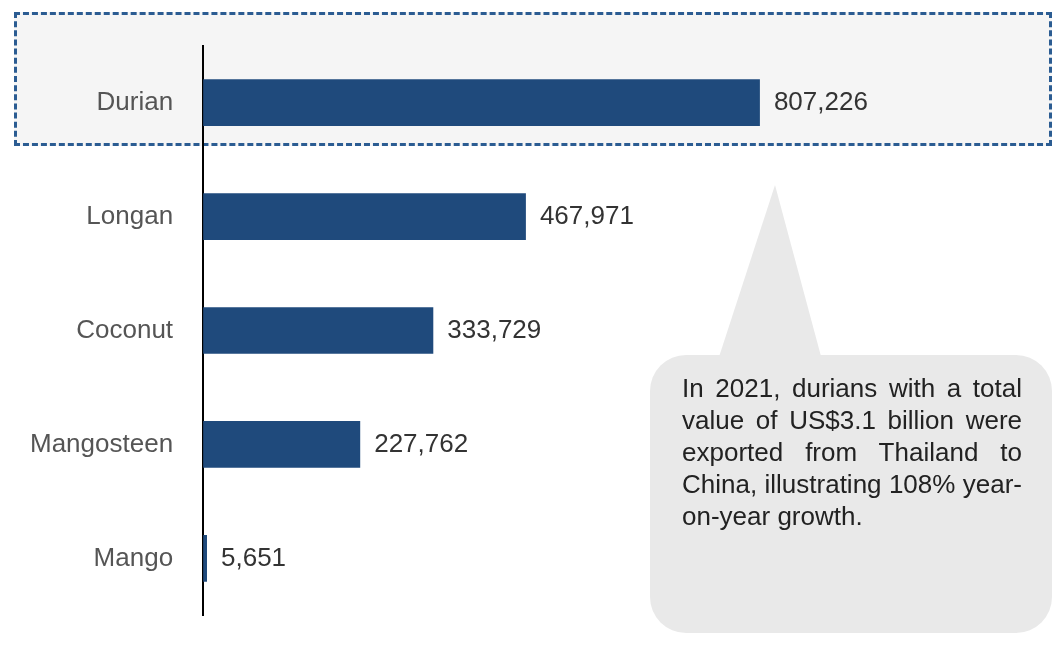  Describe the element at coordinates (586, 214) in the screenshot. I see `data-label: 467,971` at that location.